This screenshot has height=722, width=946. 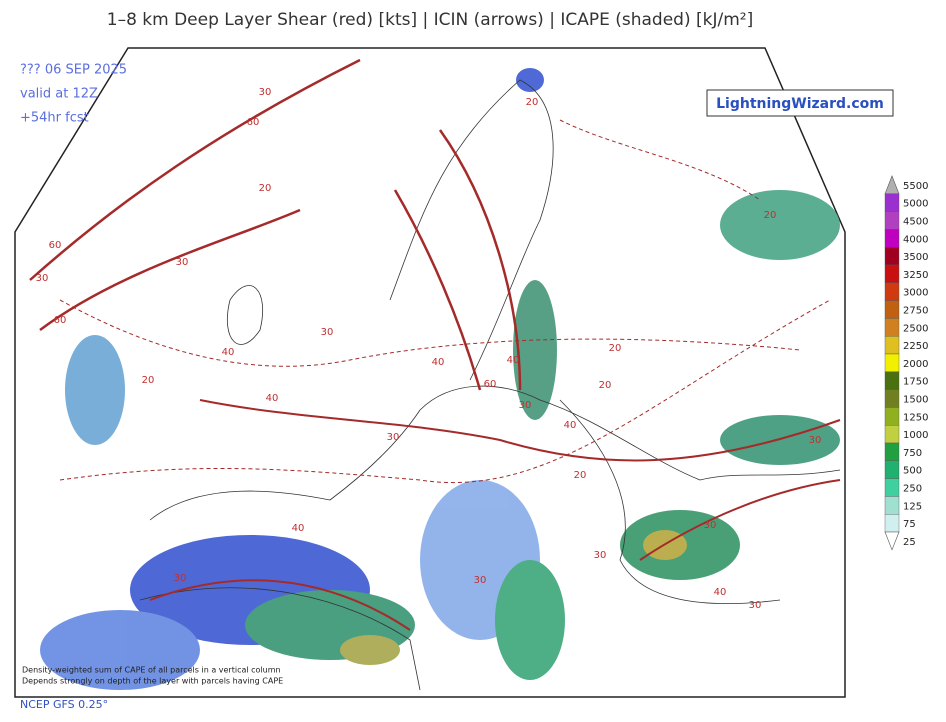 I want to click on colorbar-label: 2500, so click(x=915, y=328).